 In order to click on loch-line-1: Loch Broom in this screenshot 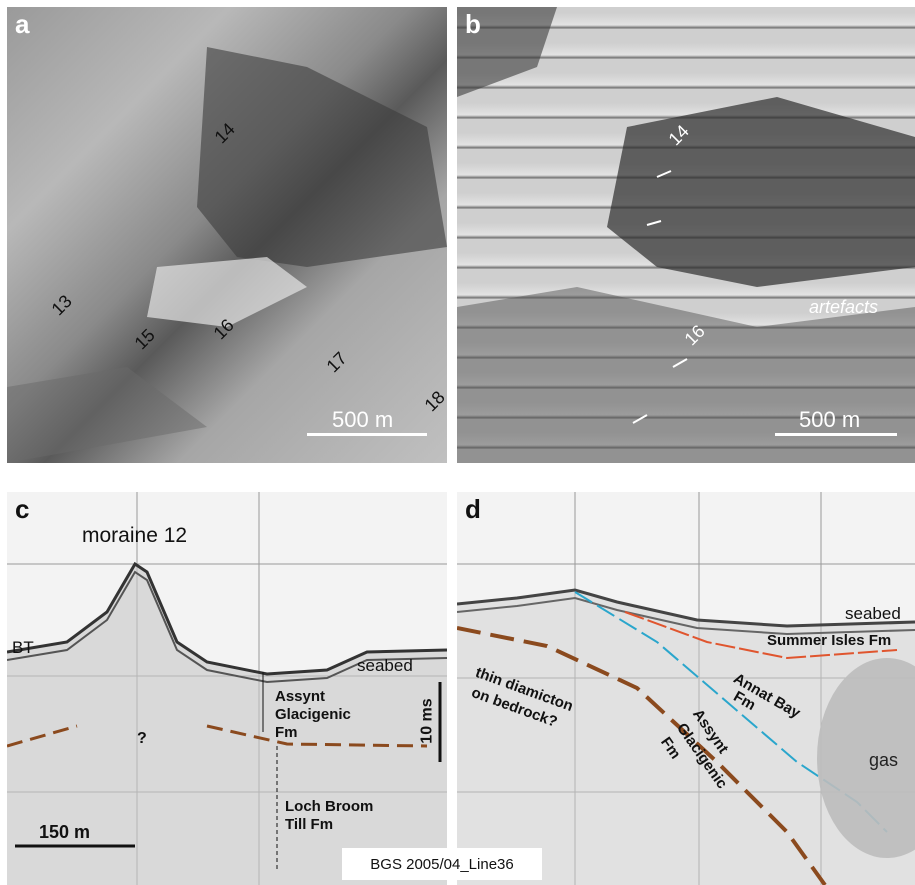, I will do `click(329, 806)`.